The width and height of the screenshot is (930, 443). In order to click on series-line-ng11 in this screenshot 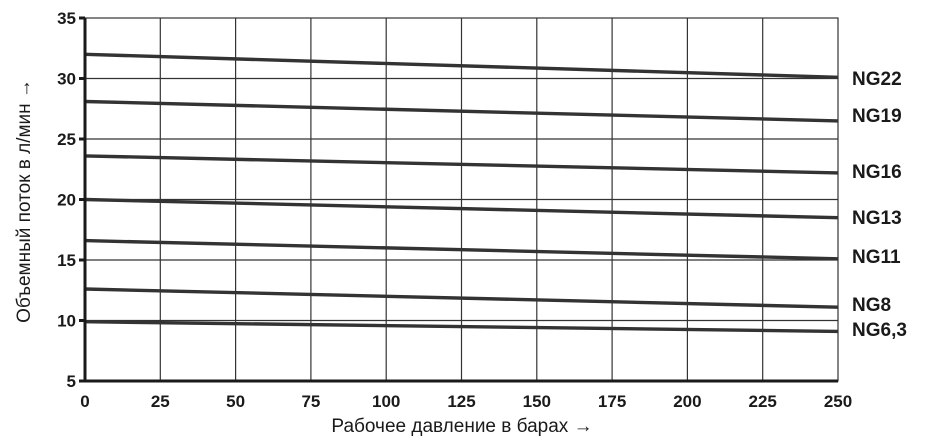, I will do `click(461, 249)`.